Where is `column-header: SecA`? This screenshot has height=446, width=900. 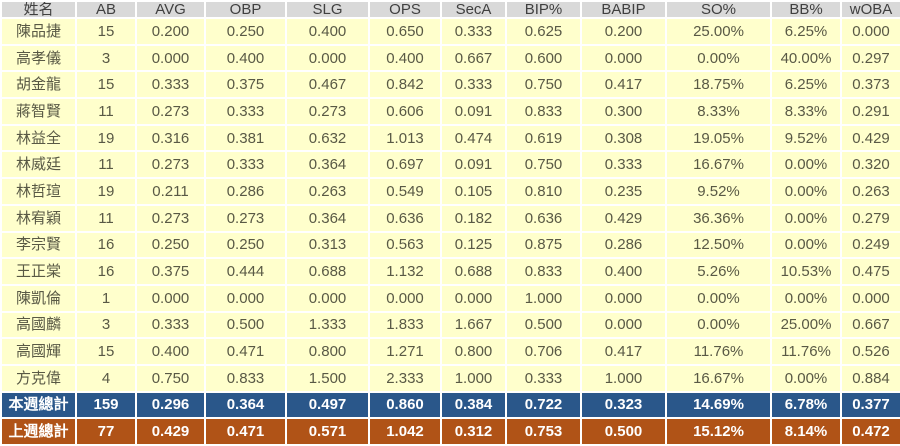
column-header: SecA is located at coordinates (473, 9).